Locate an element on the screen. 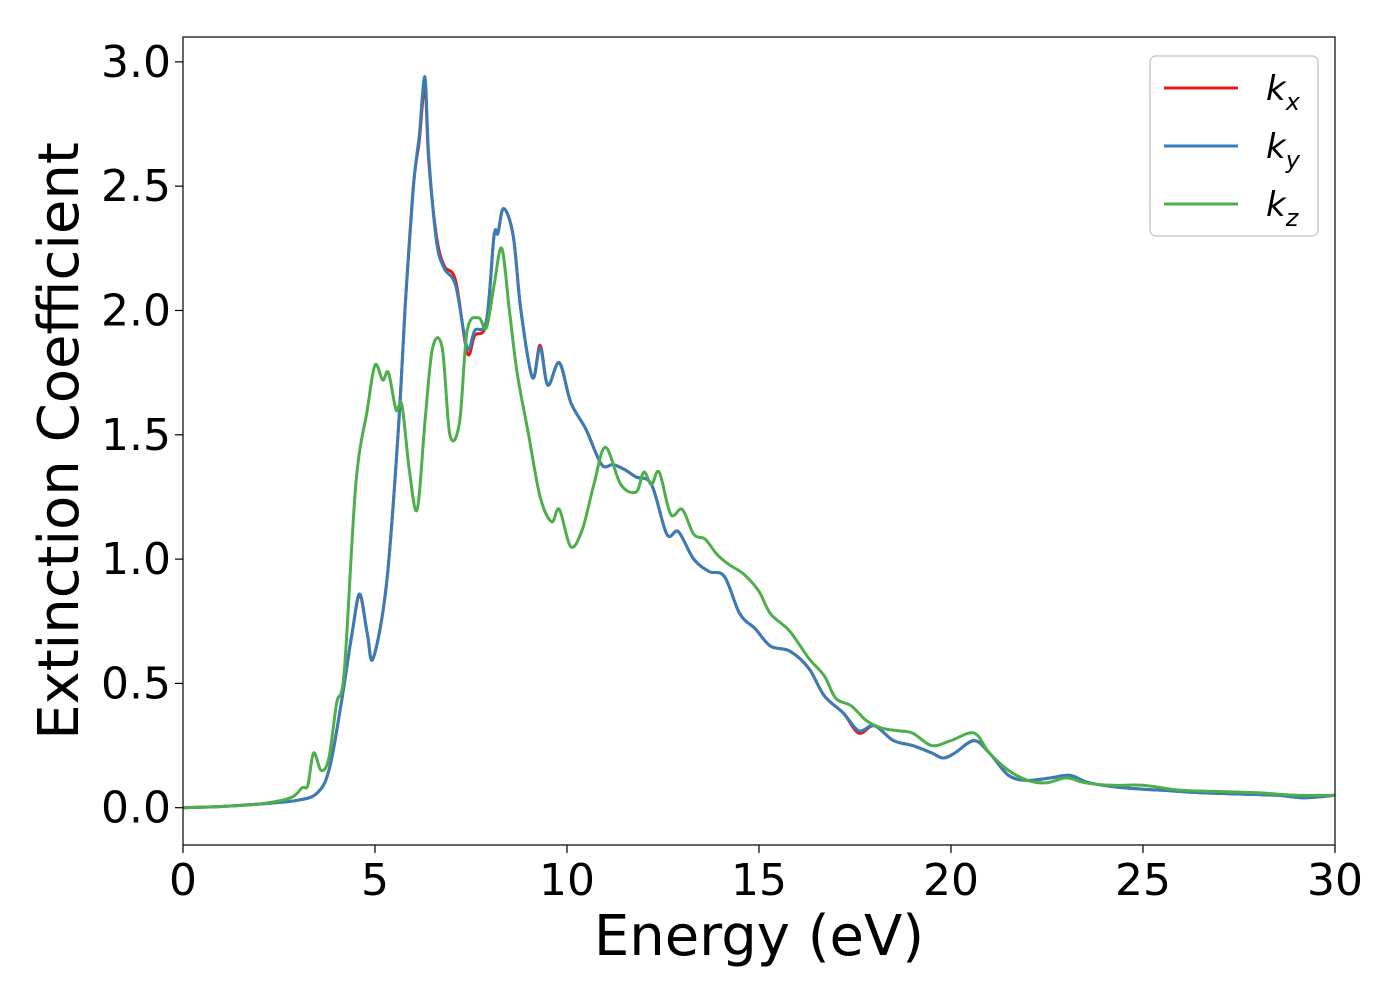 The image size is (1400, 1000). x-tick-label: 10 is located at coordinates (567, 880).